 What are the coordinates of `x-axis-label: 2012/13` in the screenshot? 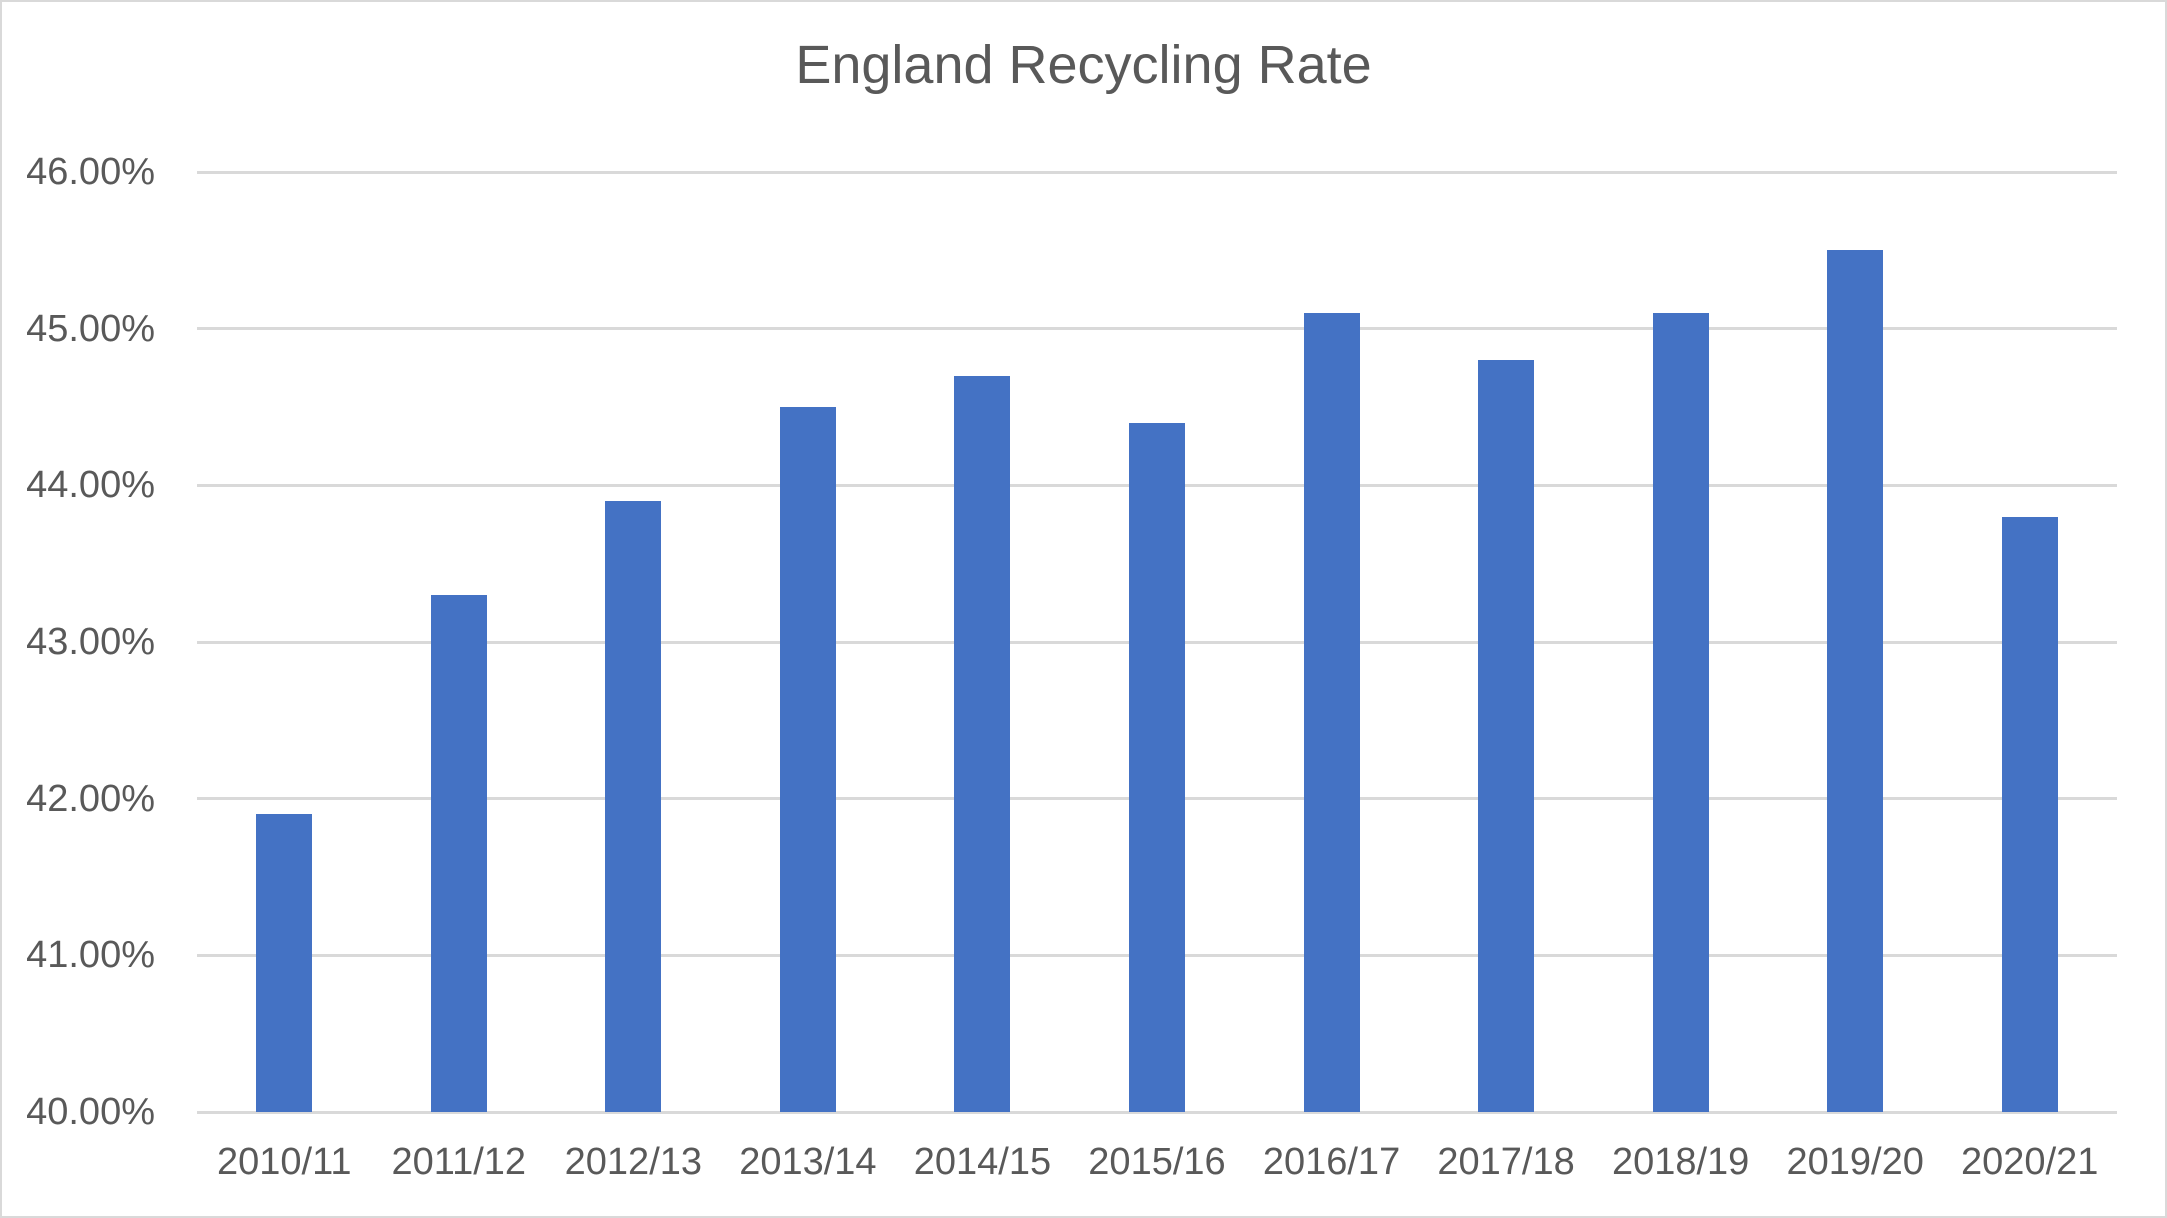 It's located at (633, 1162).